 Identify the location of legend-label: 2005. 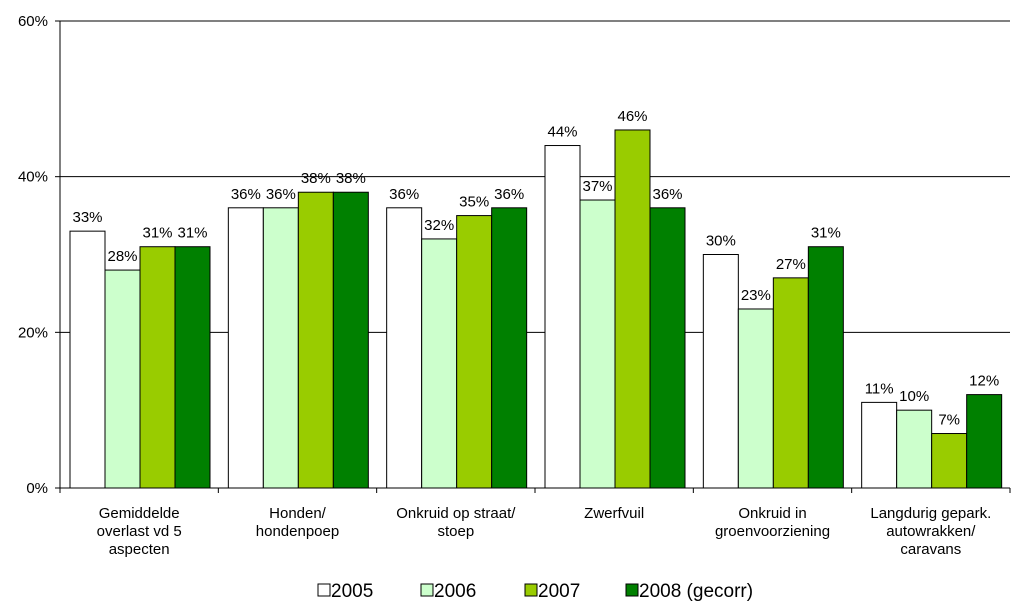
(352, 591).